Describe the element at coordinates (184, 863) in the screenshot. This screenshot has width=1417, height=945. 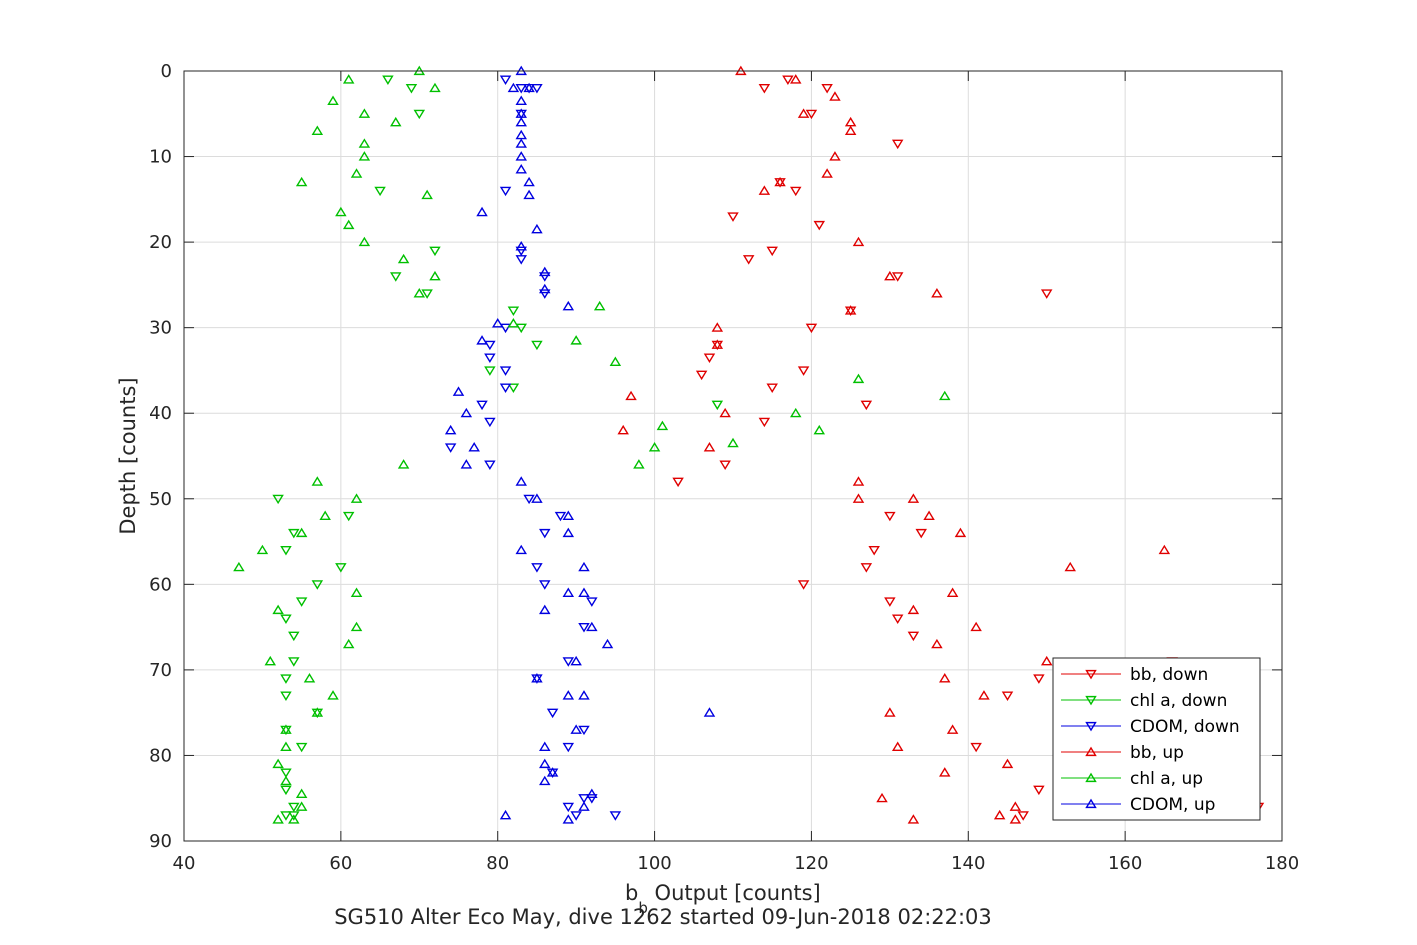
I see `x-tick-label: 40` at that location.